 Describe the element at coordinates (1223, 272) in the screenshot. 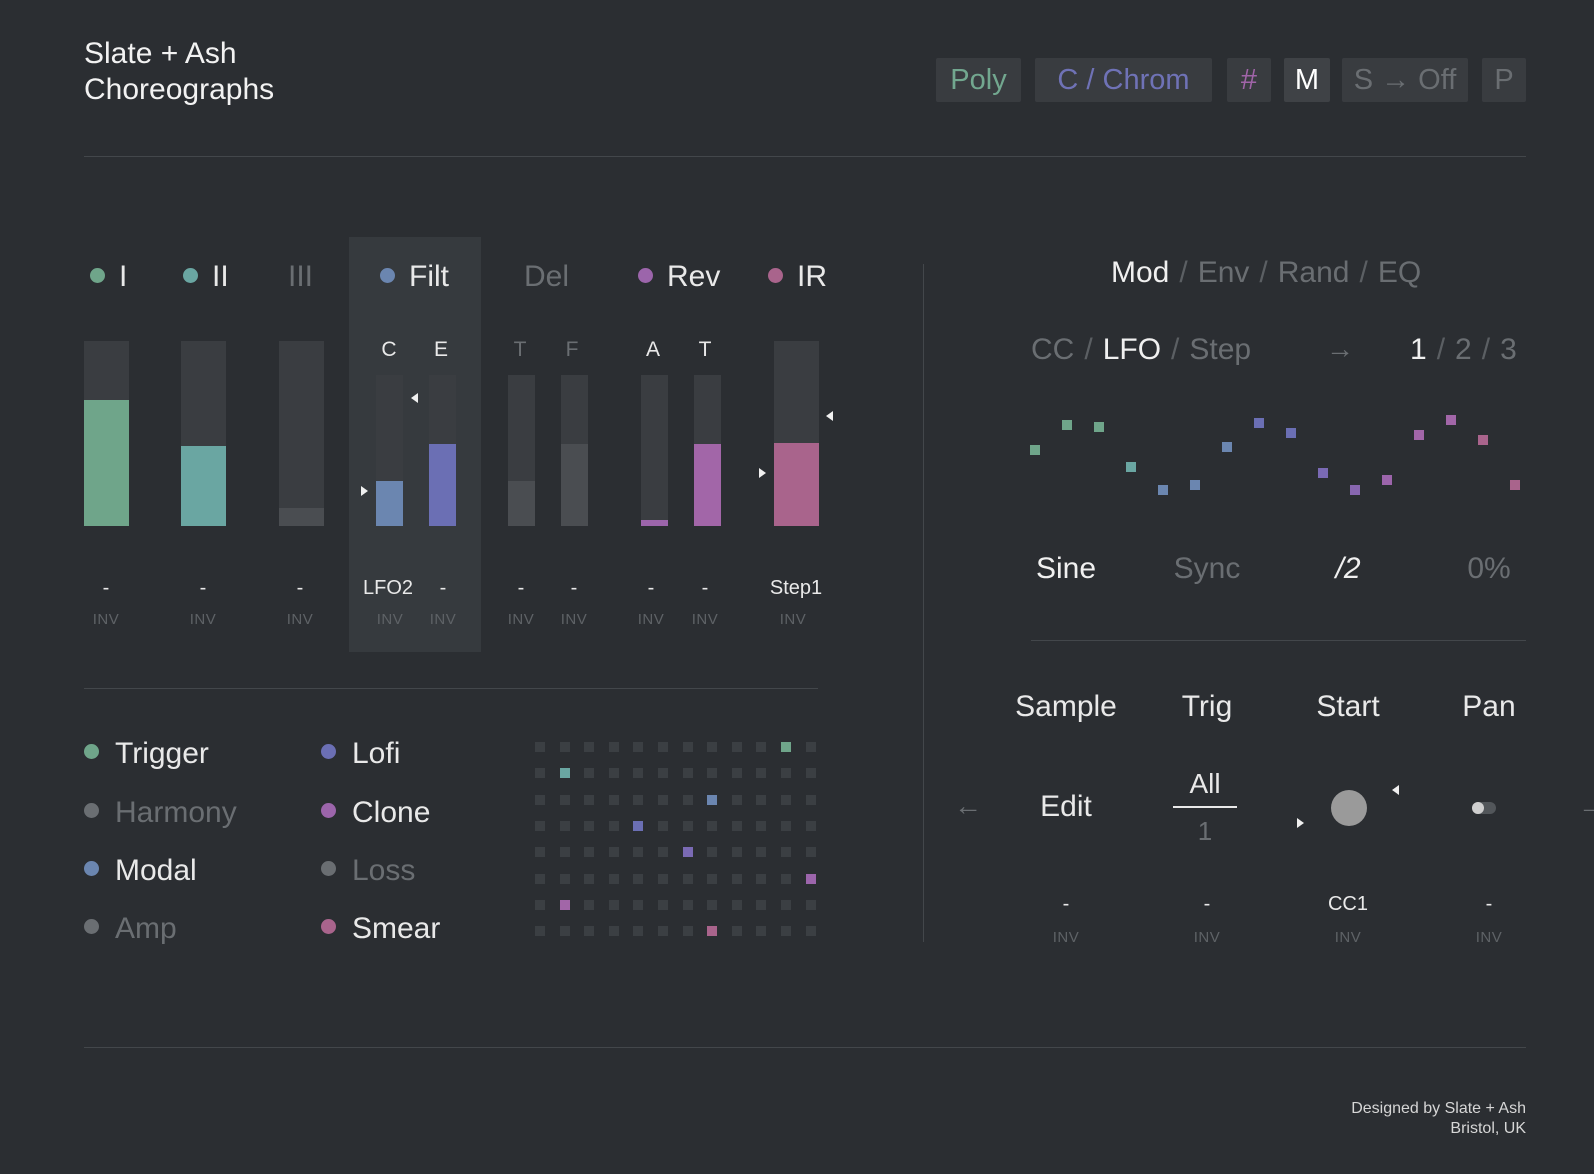

I see `tab-env: Env` at that location.